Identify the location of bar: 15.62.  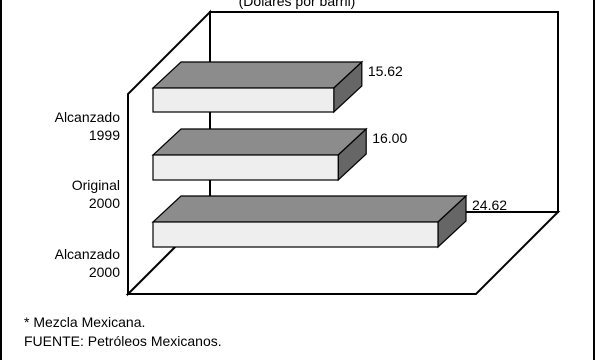
(277, 87).